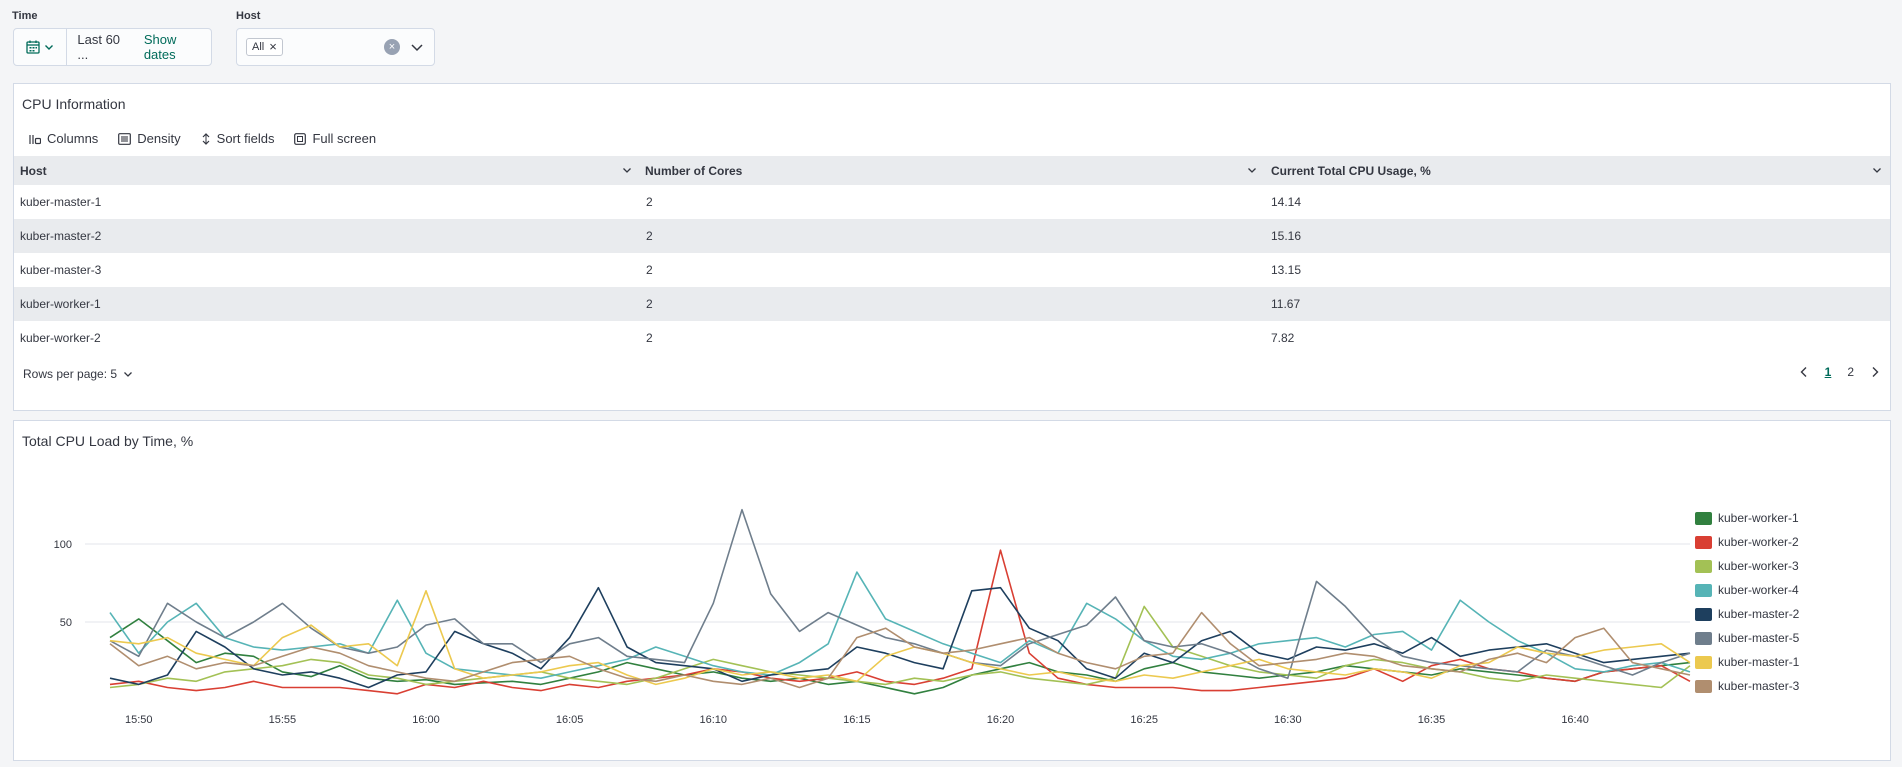 This screenshot has width=1902, height=767. I want to click on full-screen-icon, so click(300, 138).